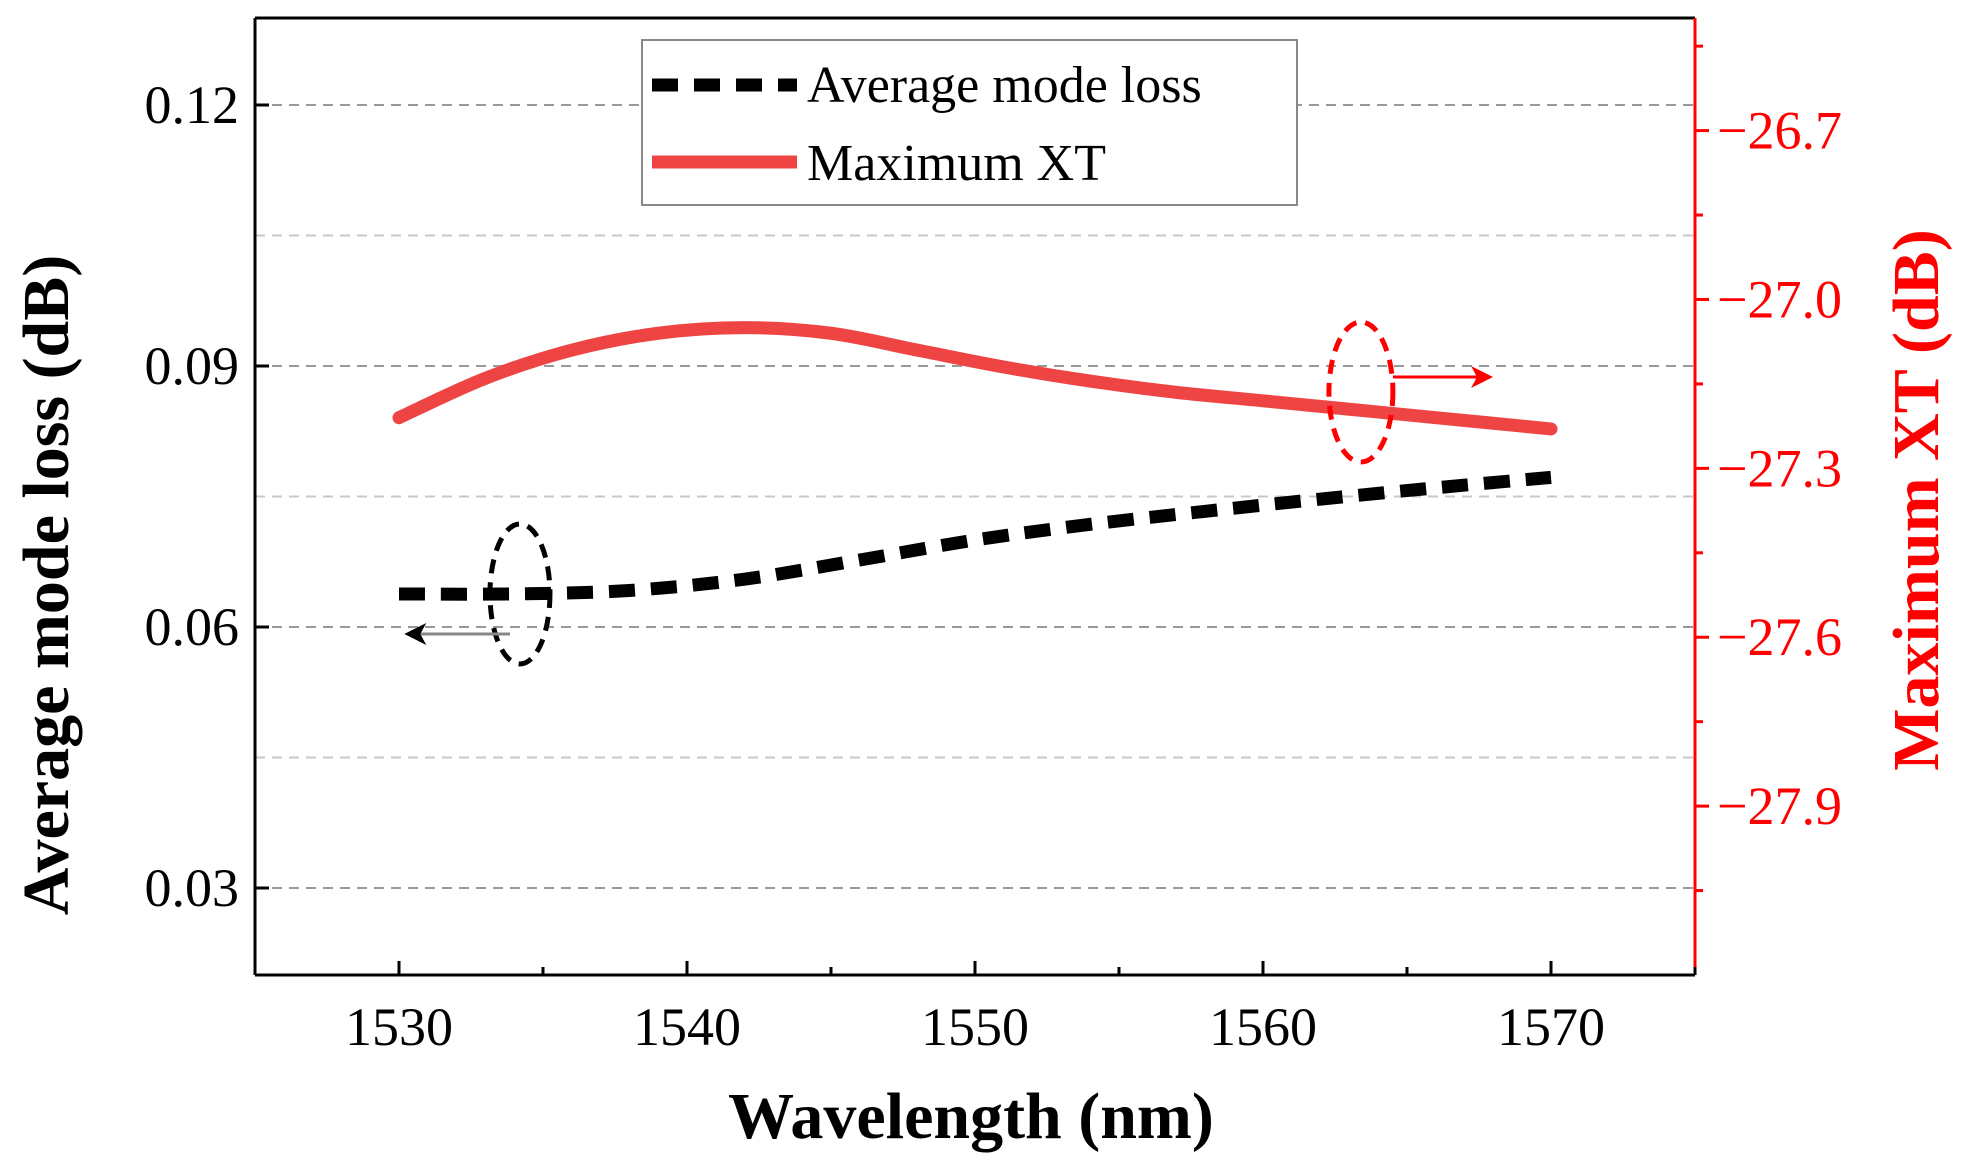 Image resolution: width=1975 pixels, height=1168 pixels. What do you see at coordinates (192, 627) in the screenshot?
I see `y-left-tick-label: 0.06` at bounding box center [192, 627].